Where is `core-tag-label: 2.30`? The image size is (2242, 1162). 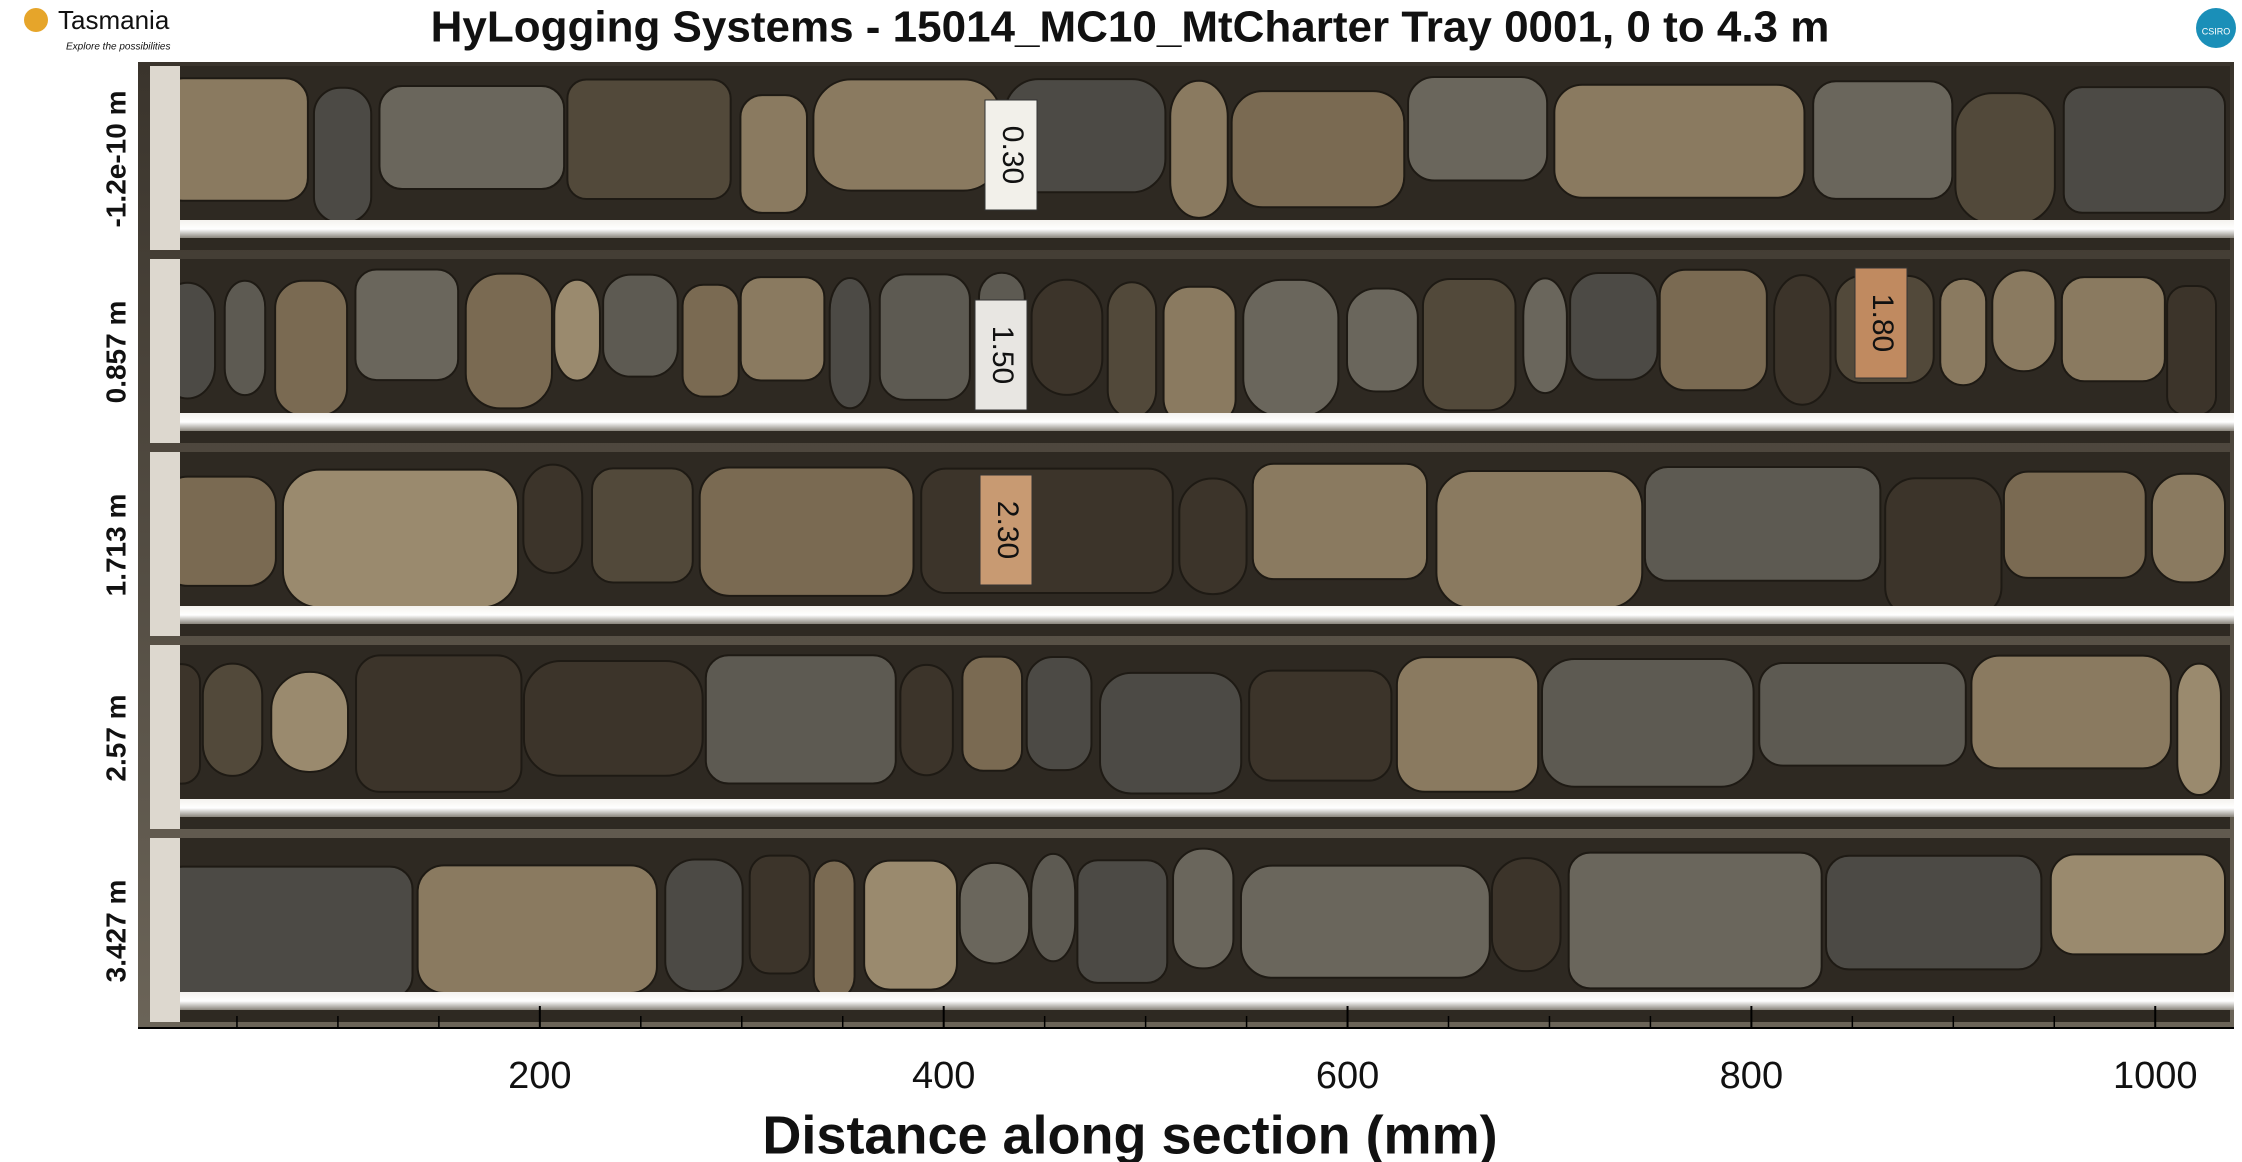
core-tag-label: 2.30 is located at coordinates (1007, 530).